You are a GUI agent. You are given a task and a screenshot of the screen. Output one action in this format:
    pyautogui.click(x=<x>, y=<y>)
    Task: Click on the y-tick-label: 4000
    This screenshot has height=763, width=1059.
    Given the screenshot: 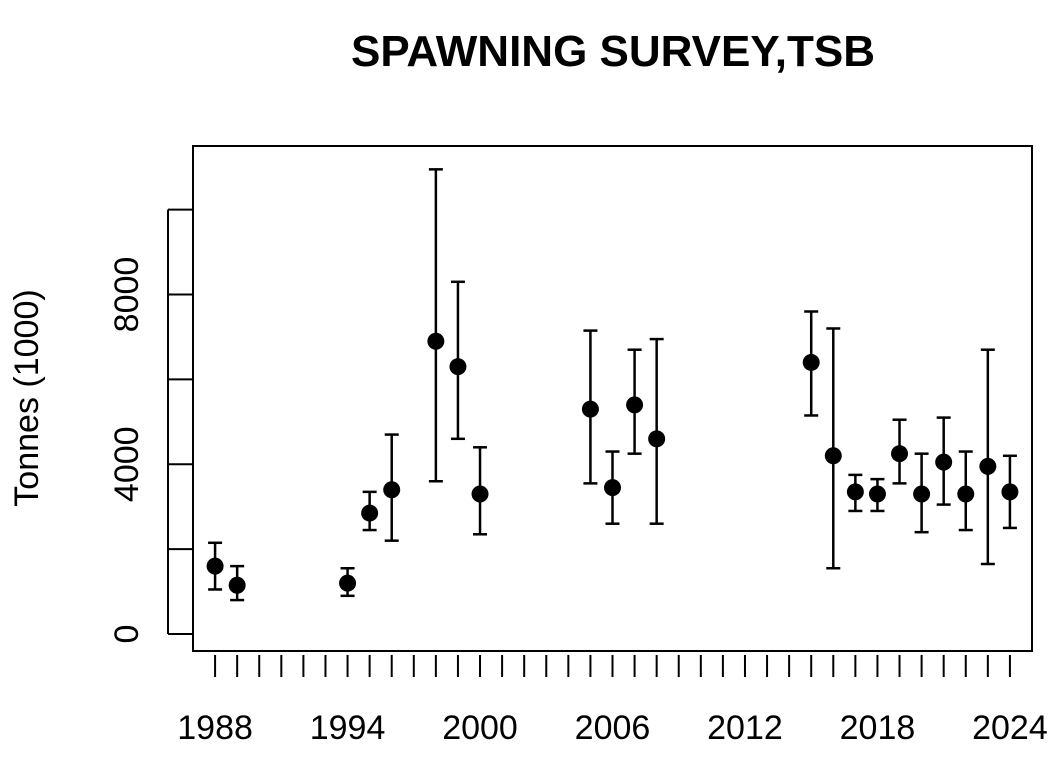 What is the action you would take?
    pyautogui.click(x=127, y=464)
    